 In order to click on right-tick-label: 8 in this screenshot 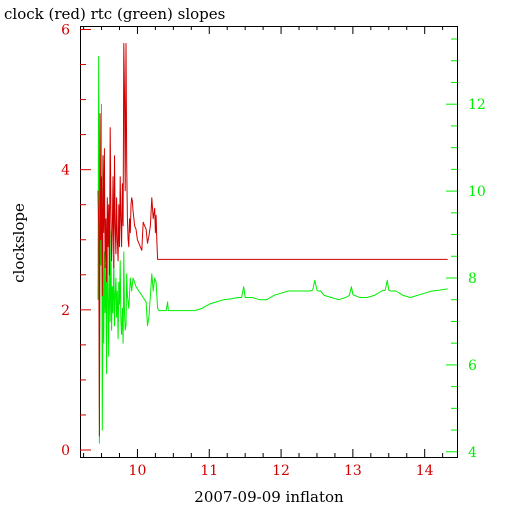, I will do `click(472, 279)`.